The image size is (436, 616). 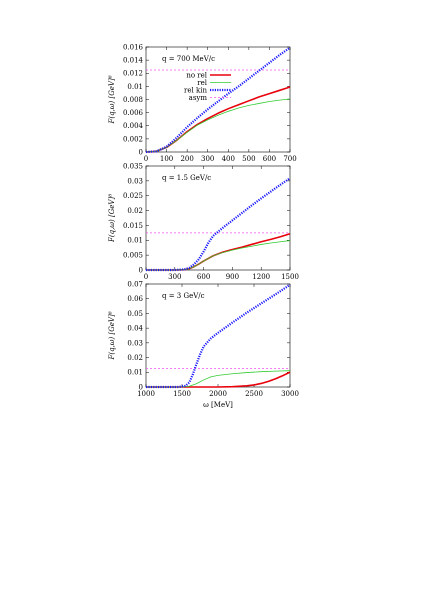 I want to click on x-tick-label: 2500, so click(x=254, y=394).